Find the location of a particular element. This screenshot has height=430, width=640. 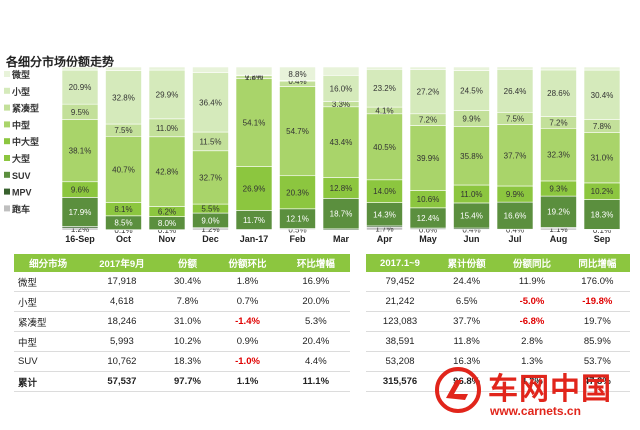

column-header: 2017年9月 is located at coordinates (122, 263).